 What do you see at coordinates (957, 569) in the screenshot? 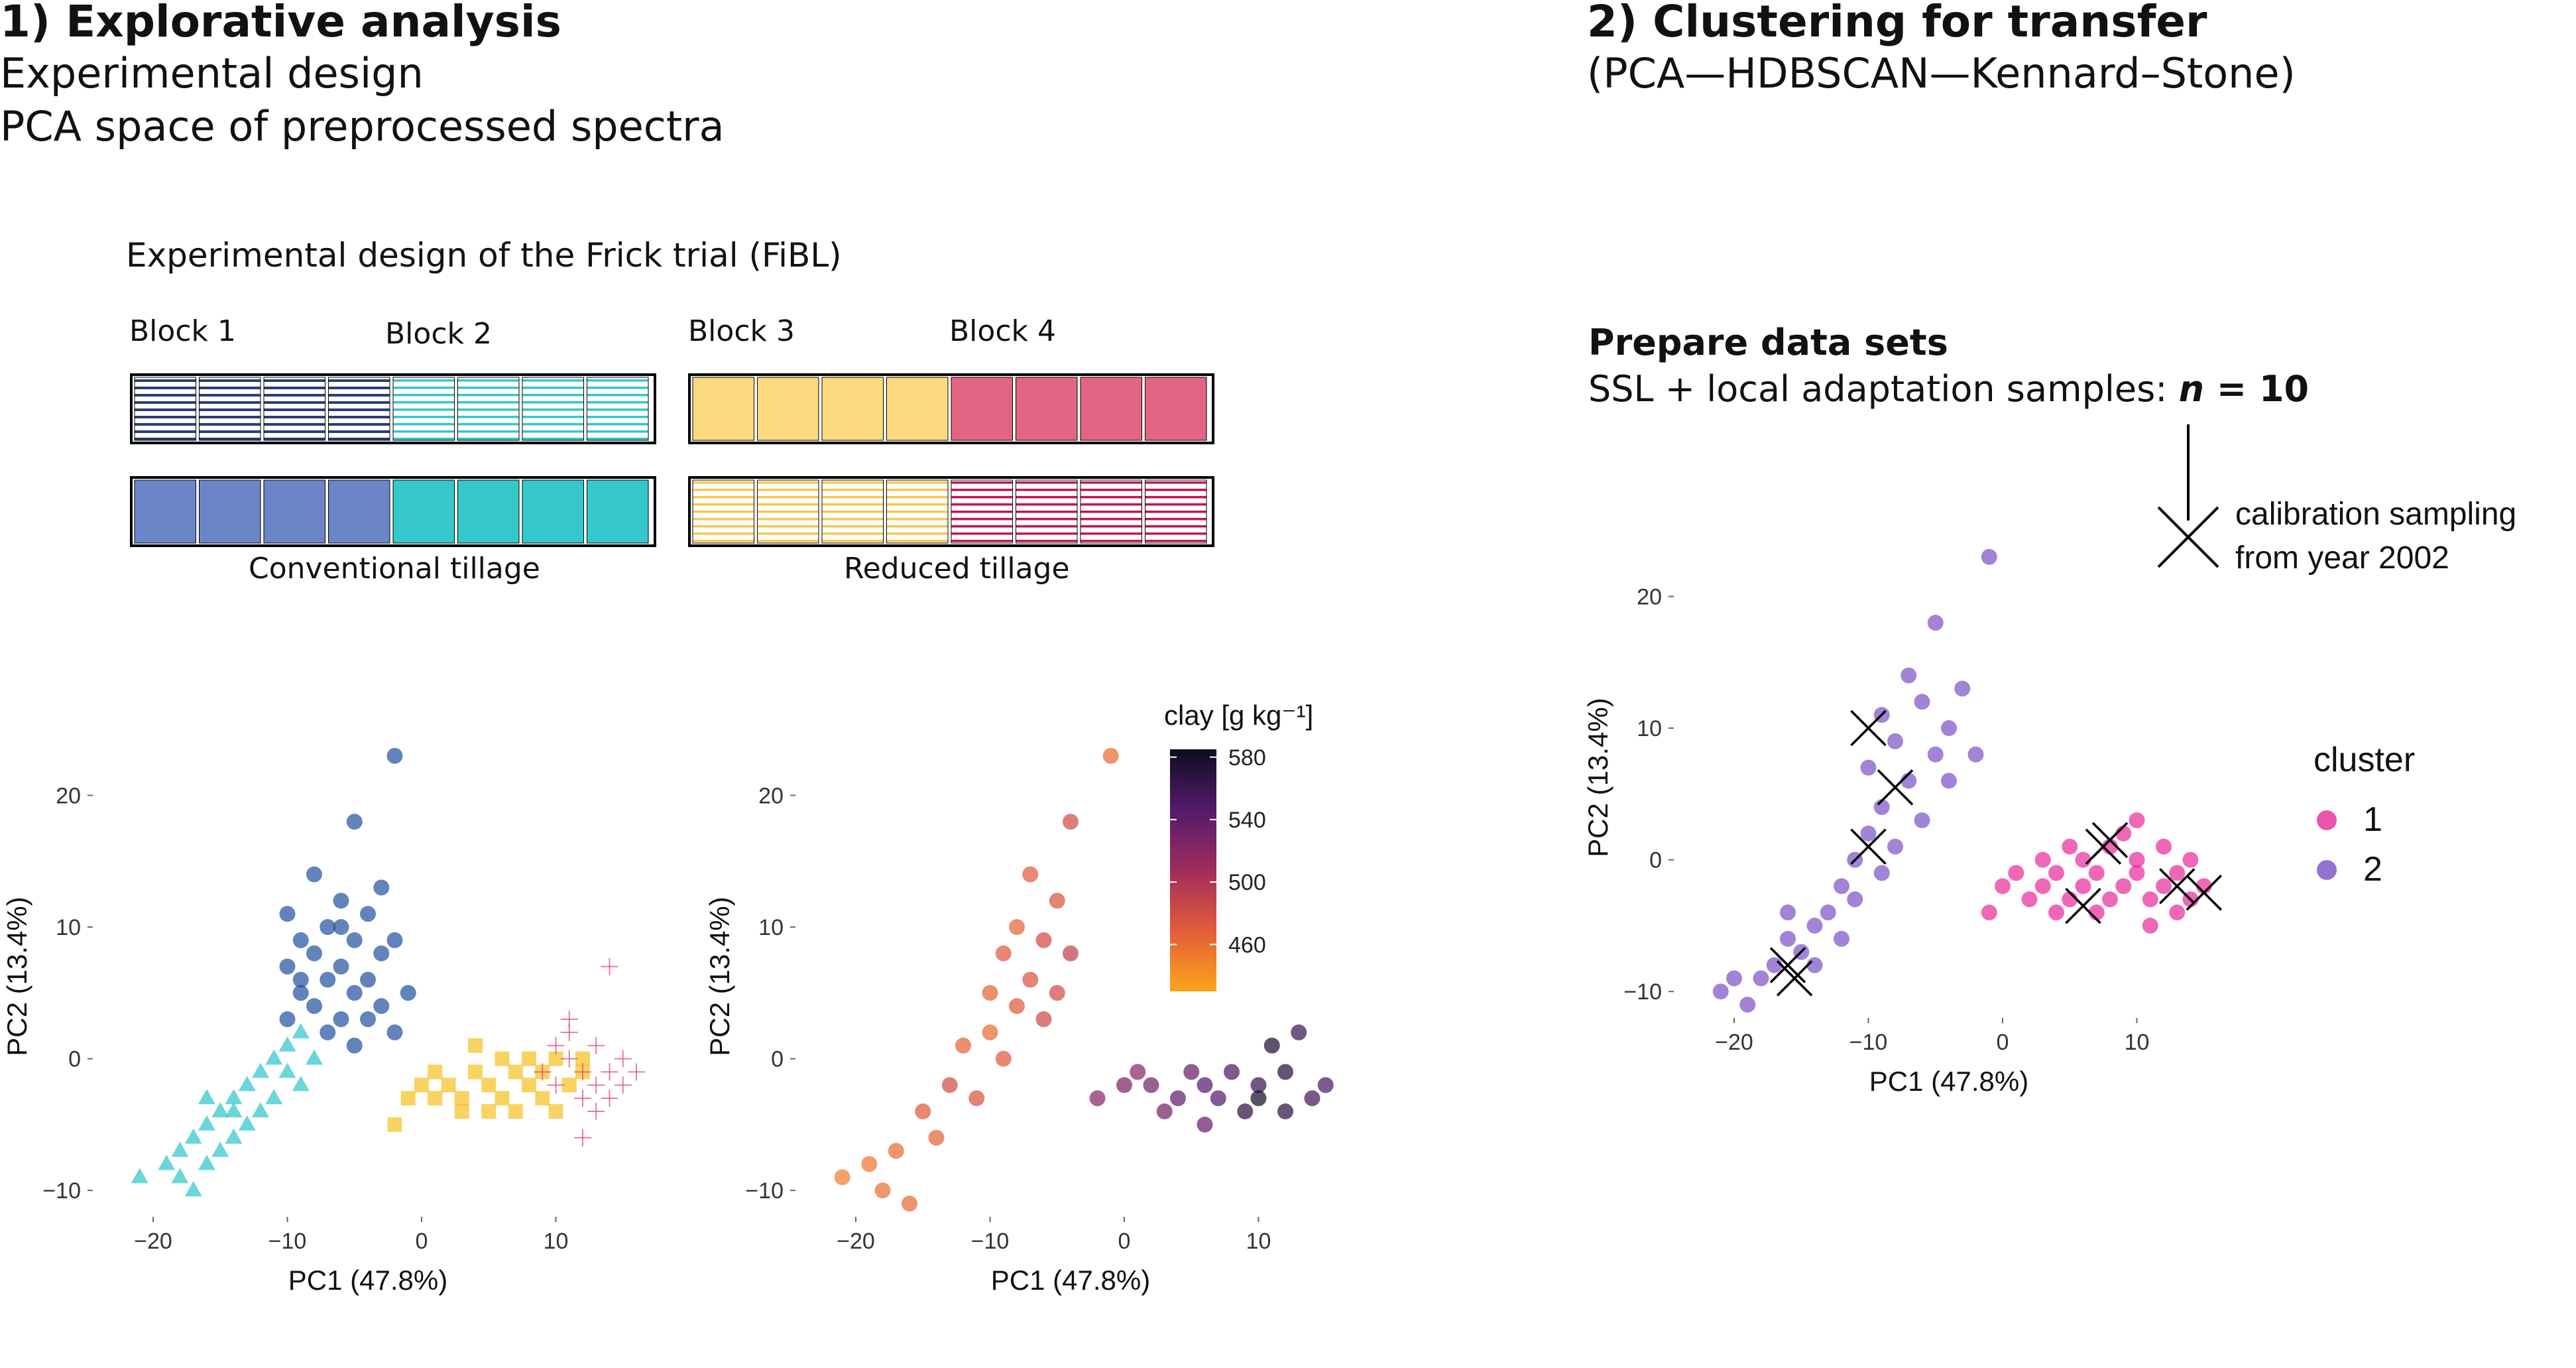
I see `reduced-tillage-label: Reduced tillage` at bounding box center [957, 569].